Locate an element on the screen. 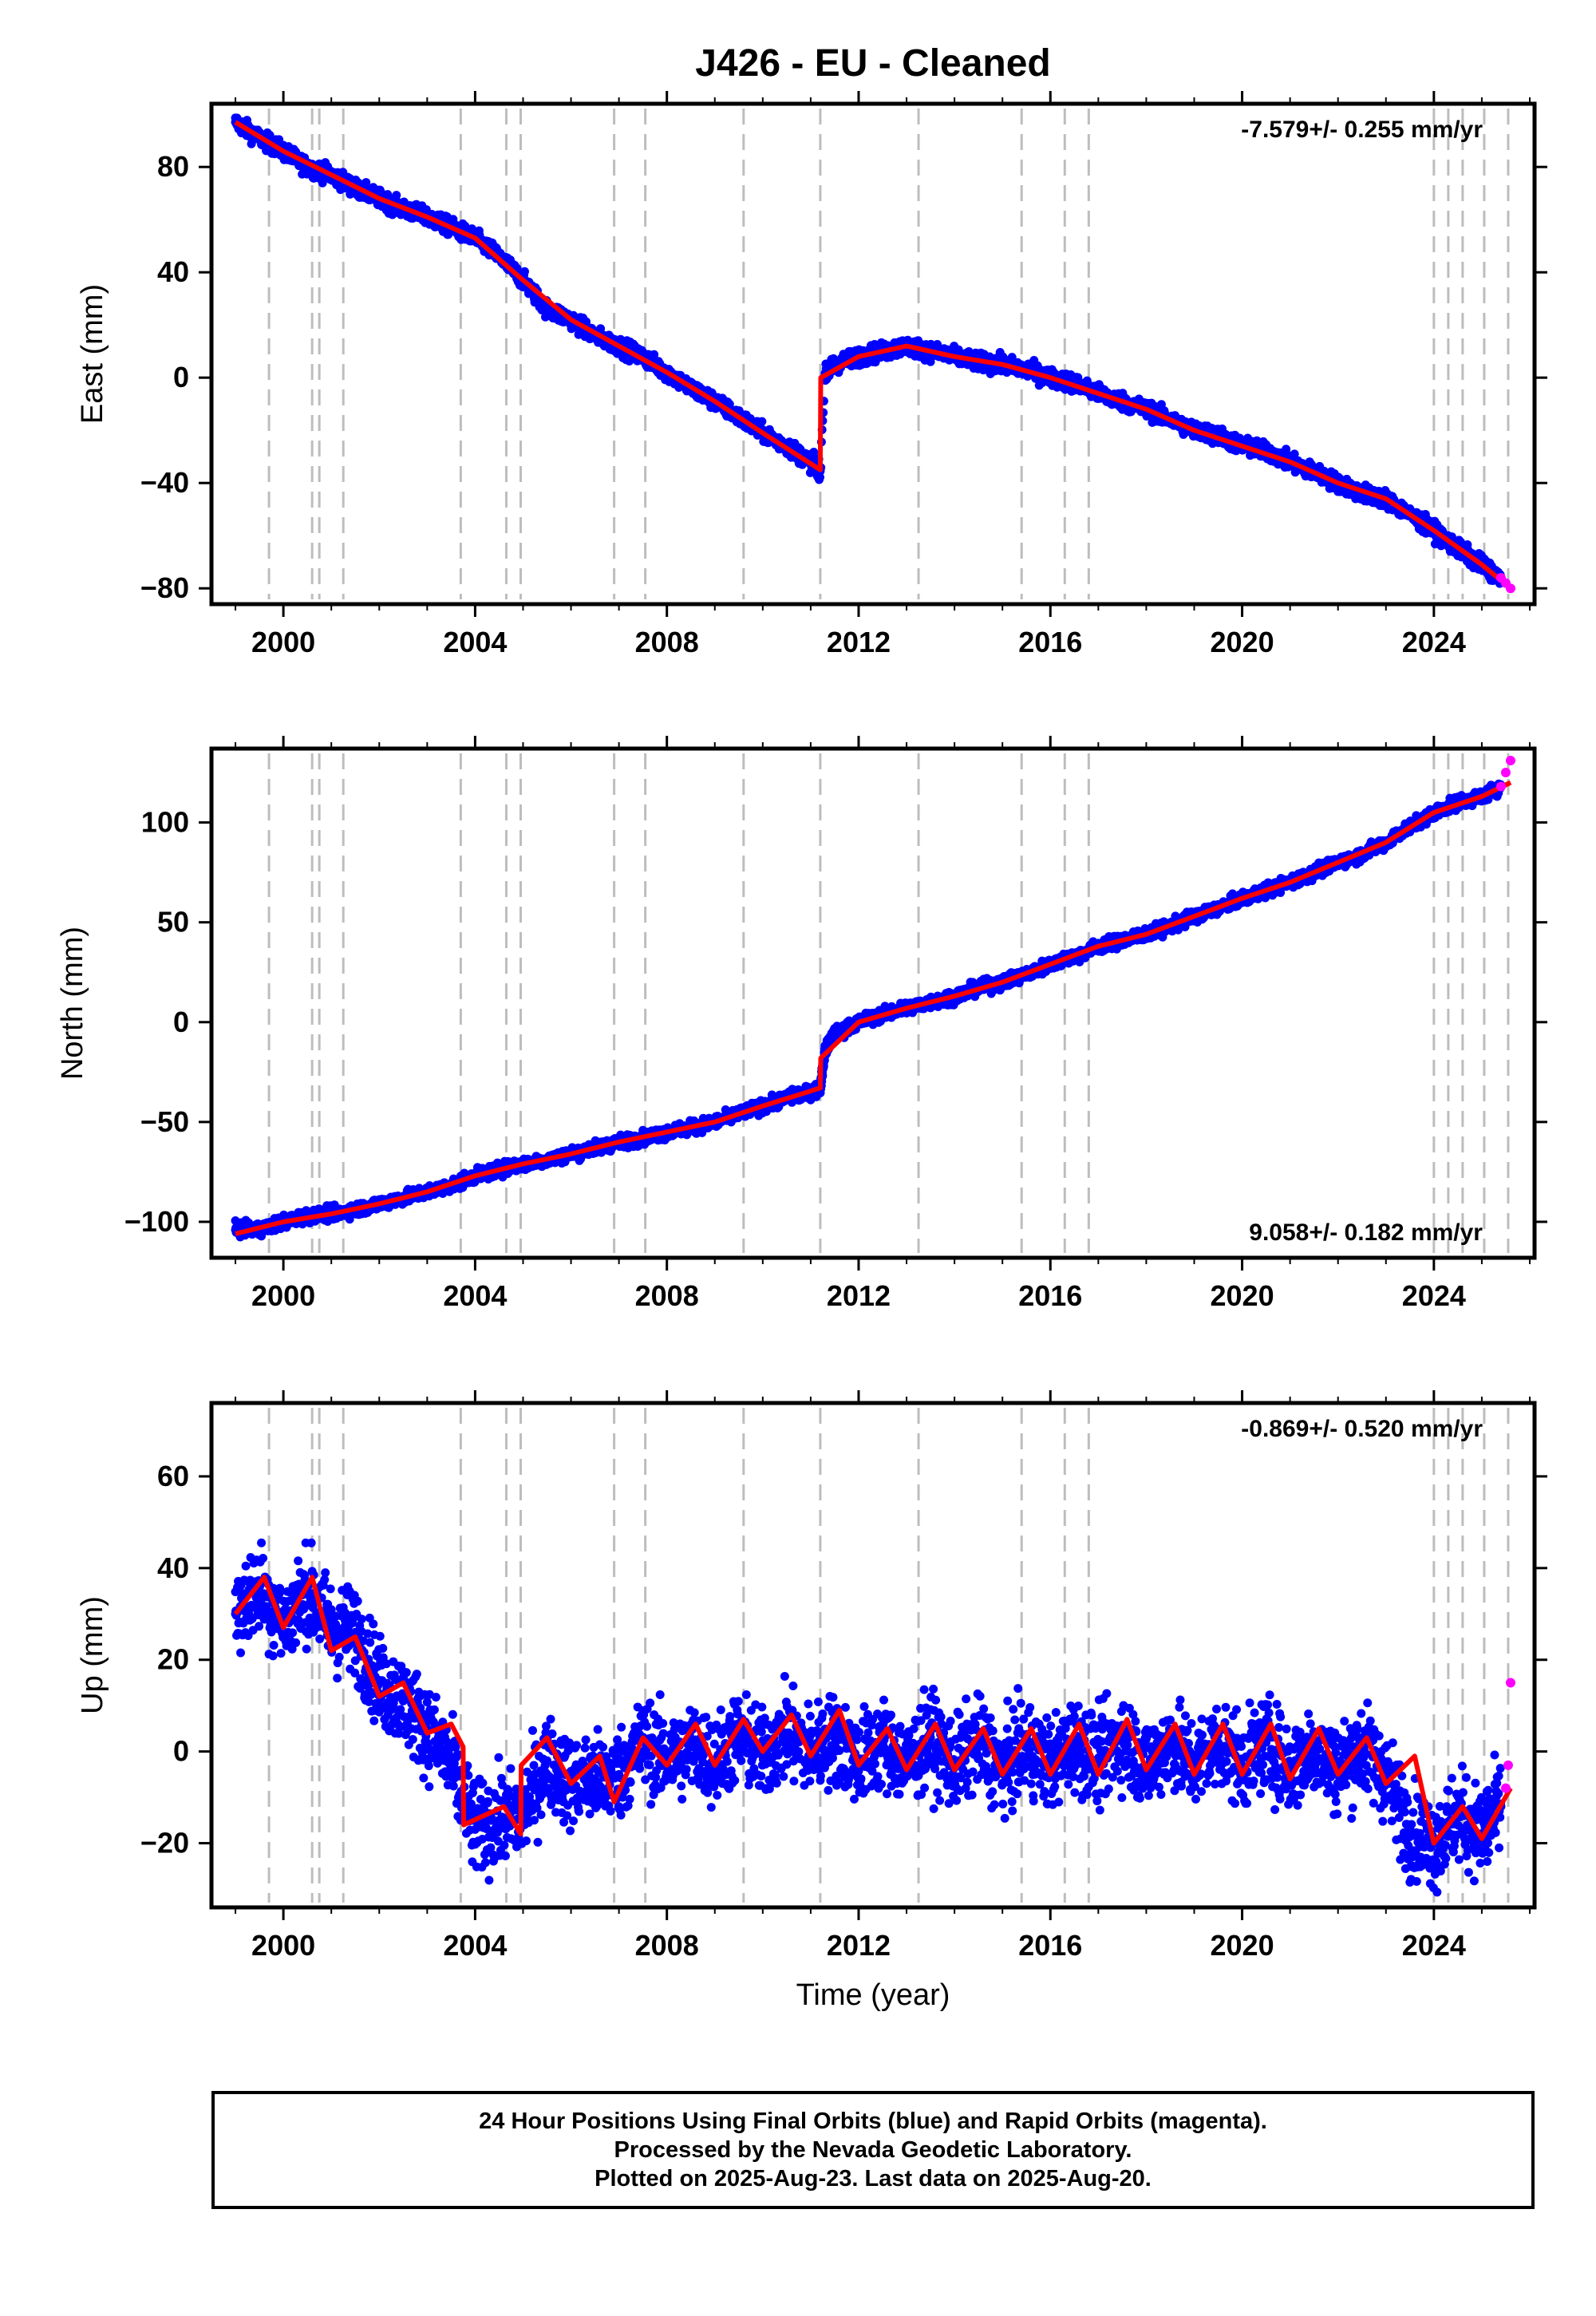  x-tick-label: 2012 is located at coordinates (859, 642).